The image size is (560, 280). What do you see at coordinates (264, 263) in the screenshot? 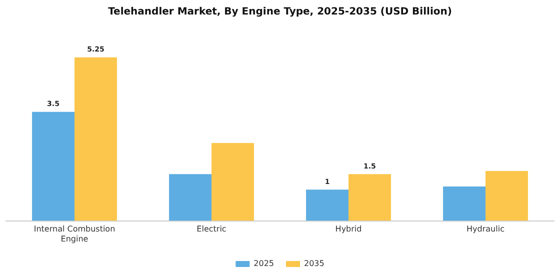
I see `legend-label: 2025` at bounding box center [264, 263].